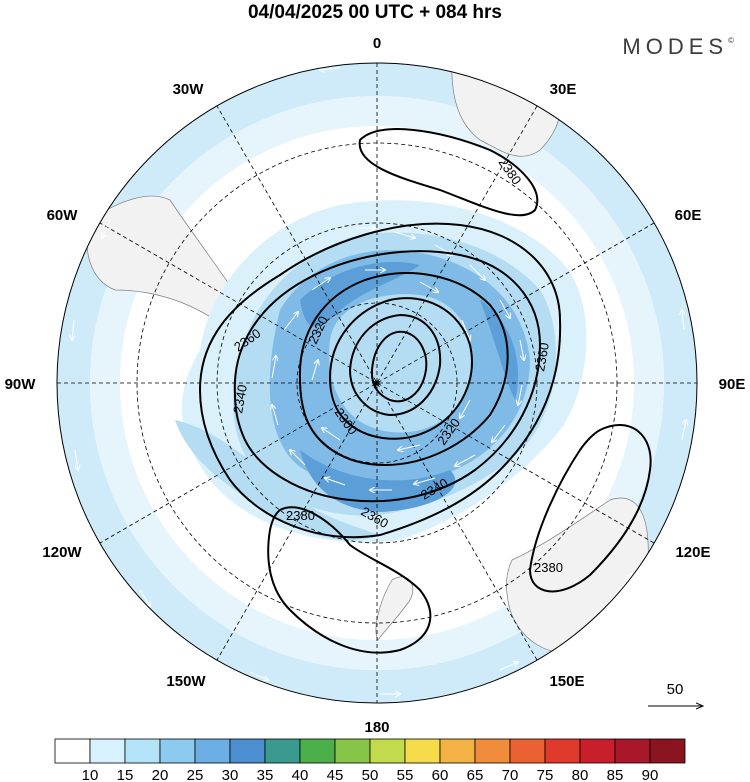  I want to click on colorbar-label: 45, so click(335, 774).